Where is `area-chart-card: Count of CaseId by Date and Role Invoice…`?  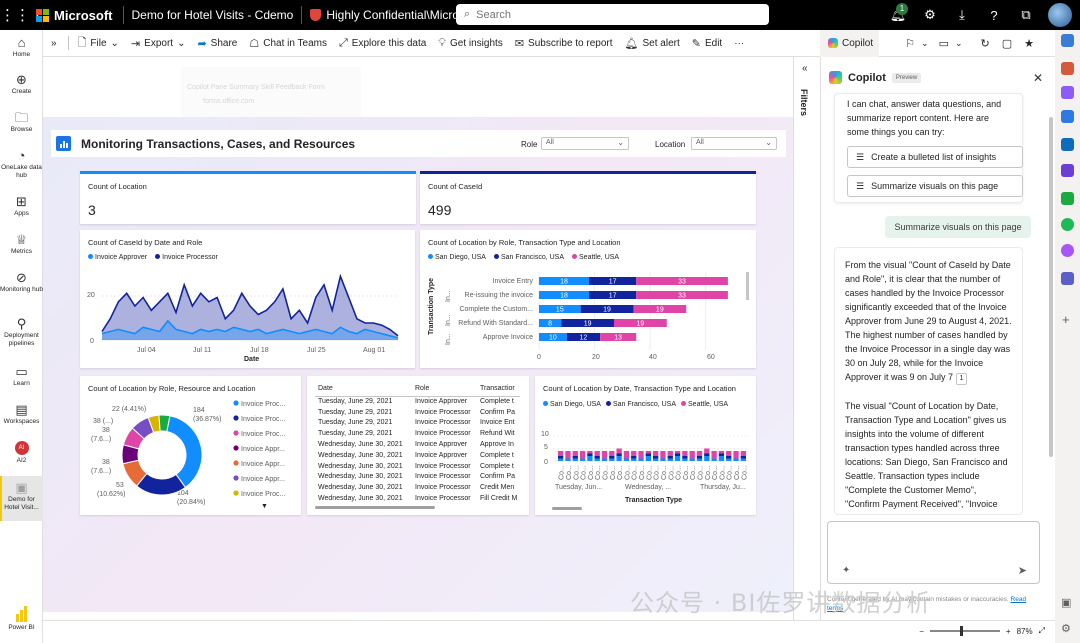
area-chart-card: Count of CaseId by Date and Role Invoice… is located at coordinates (247, 299).